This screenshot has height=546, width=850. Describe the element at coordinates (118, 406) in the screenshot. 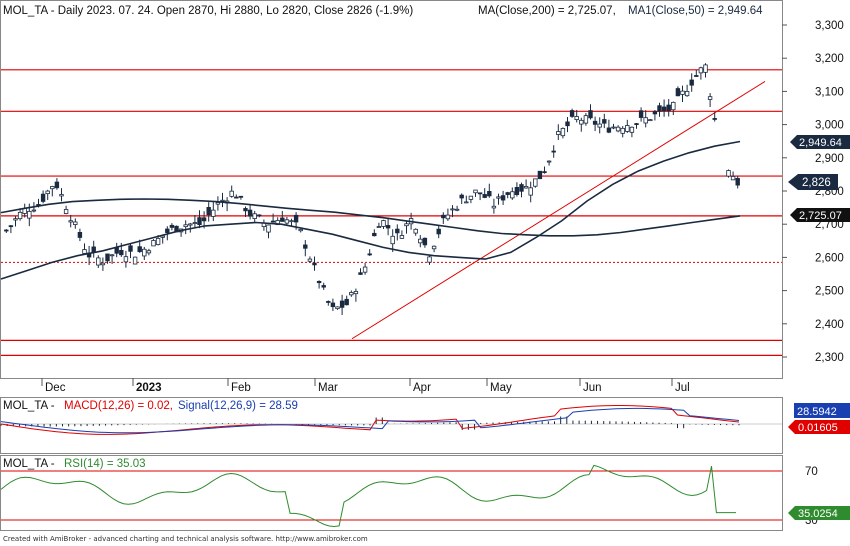

I see `macd-legend: MACD(12,26) = 0.02,` at that location.